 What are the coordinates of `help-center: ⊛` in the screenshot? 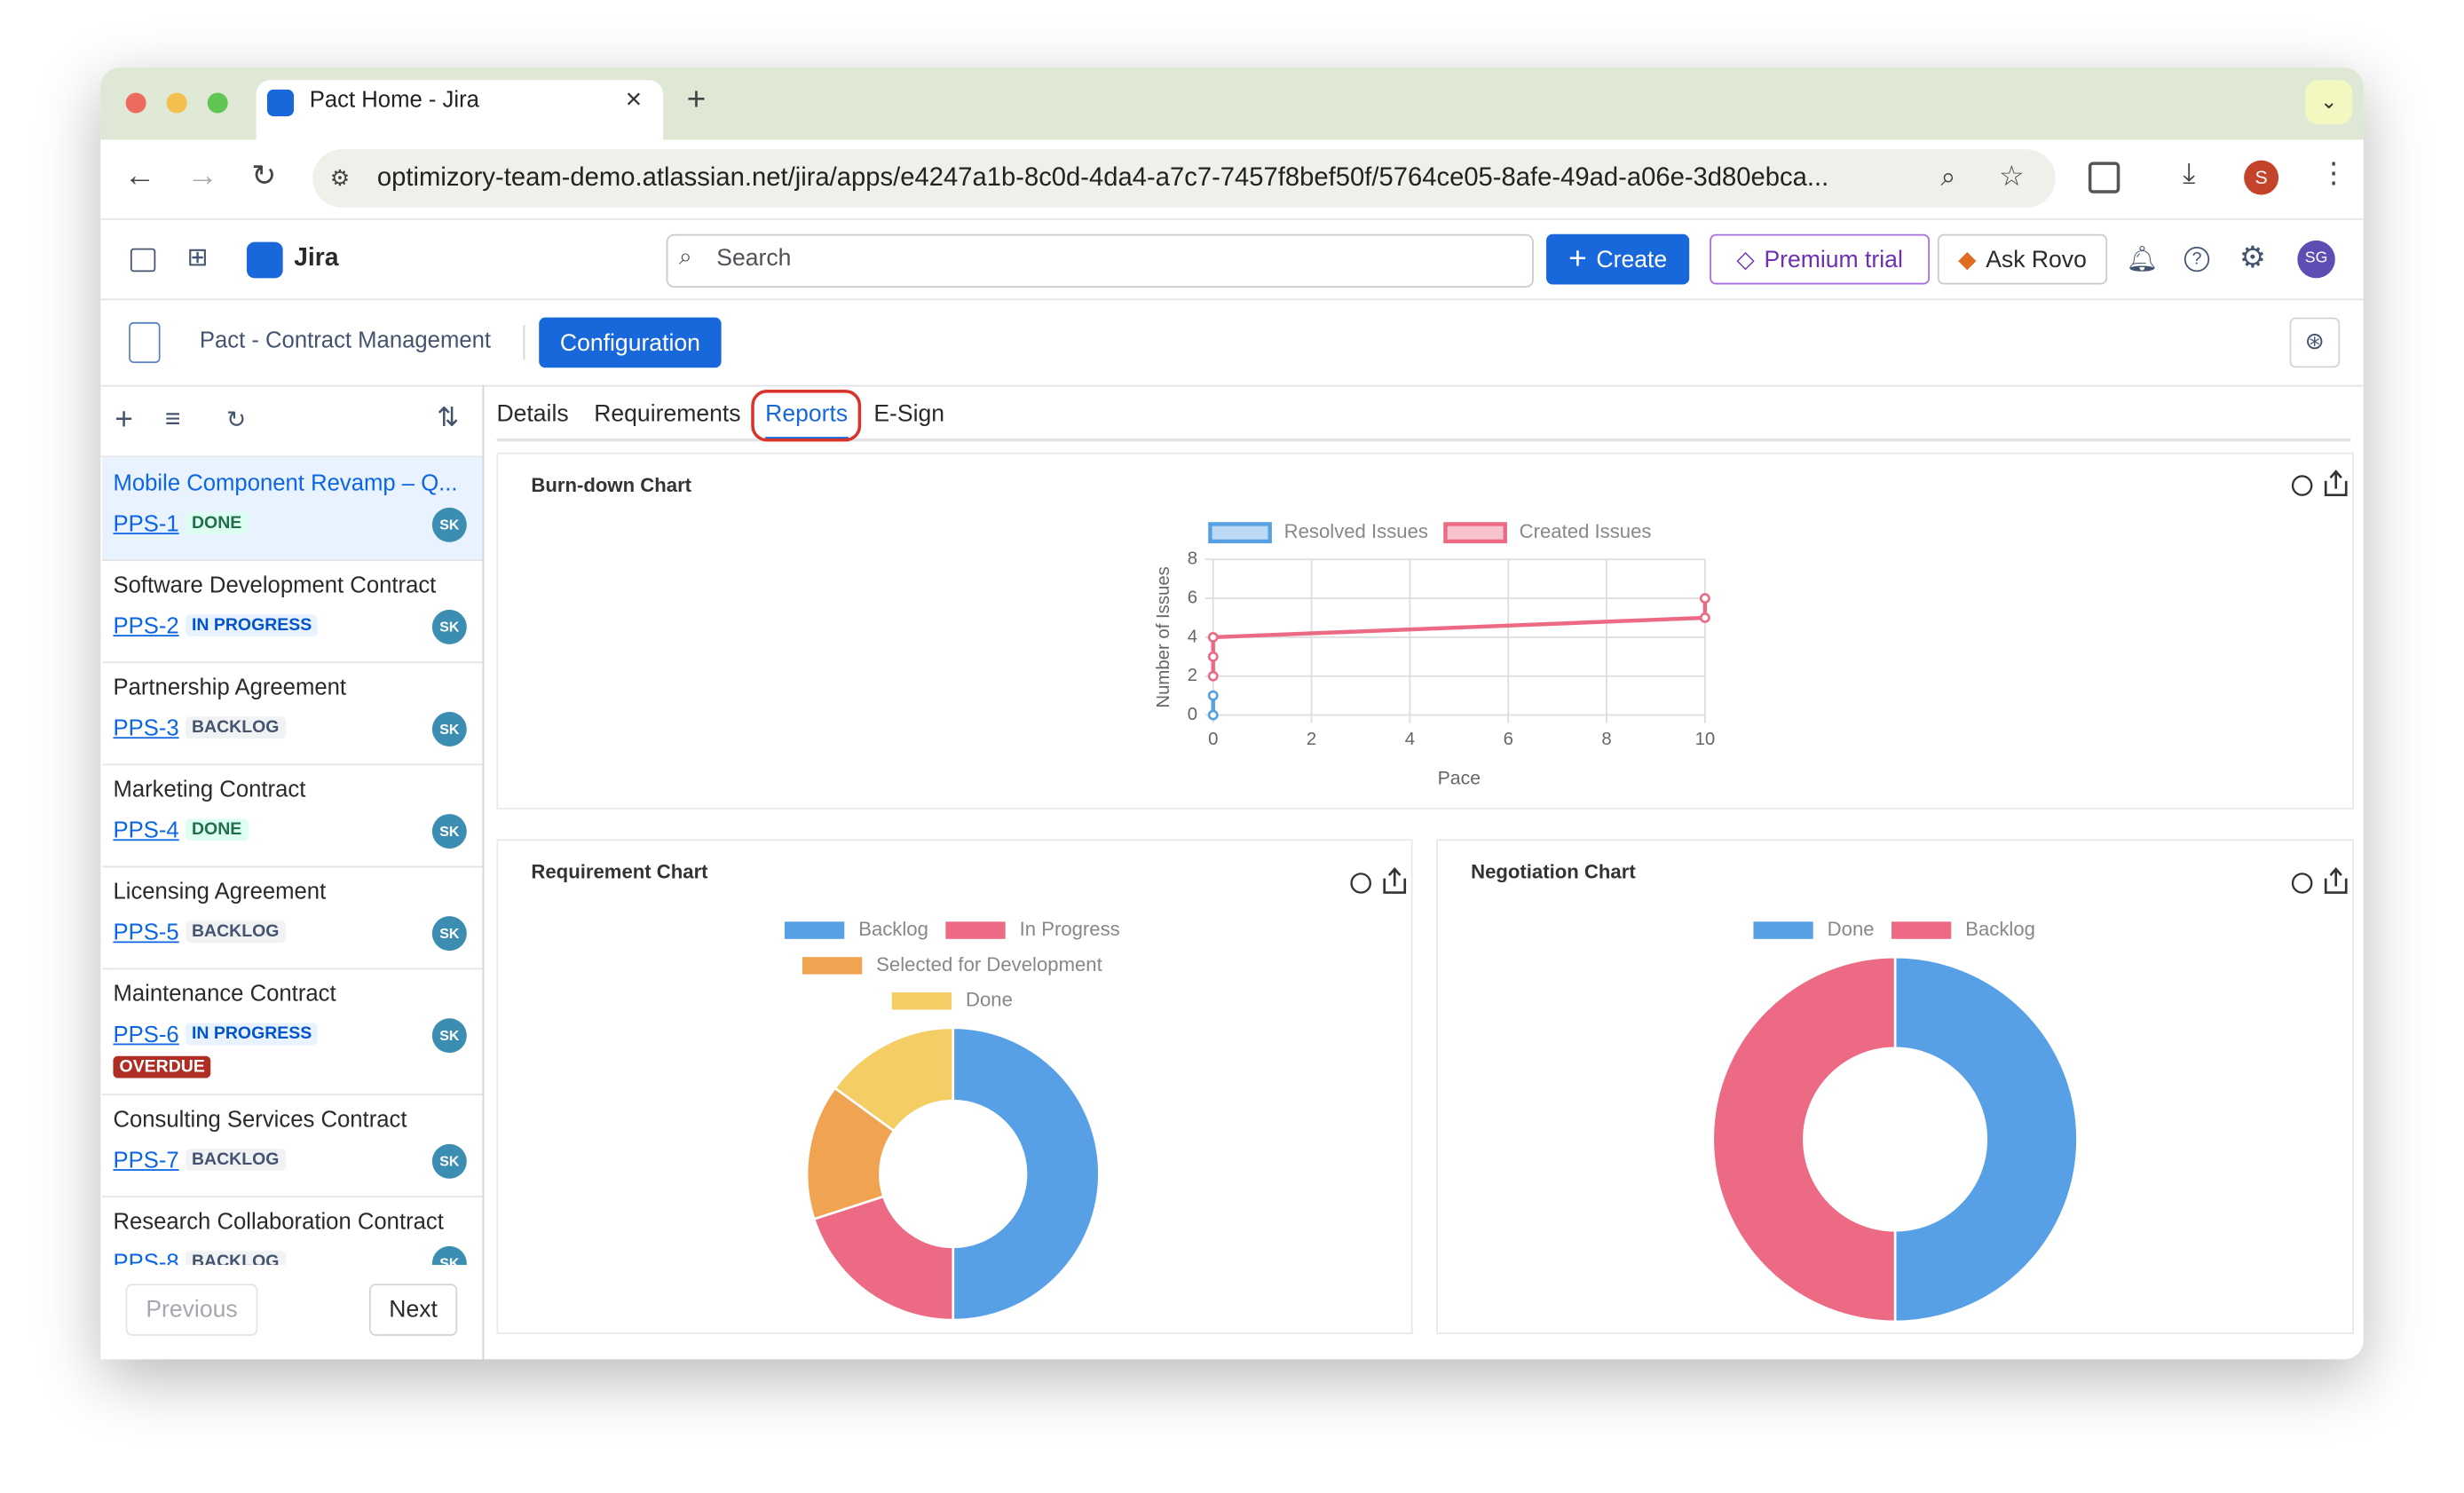 It's located at (2315, 342).